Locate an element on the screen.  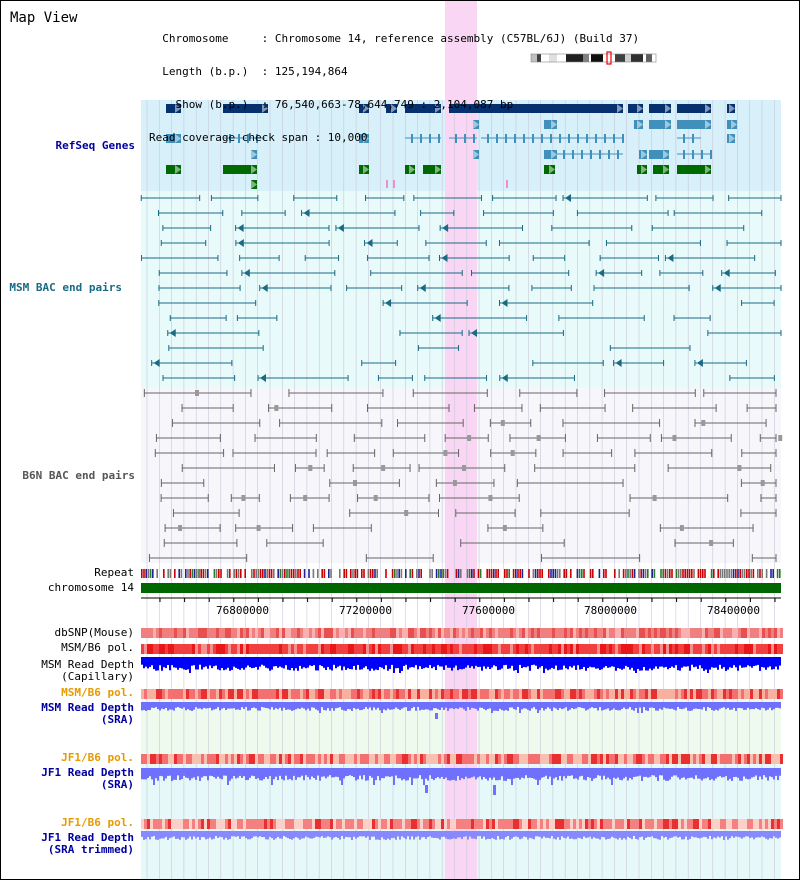
gene-feature is located at coordinates (536, 108).